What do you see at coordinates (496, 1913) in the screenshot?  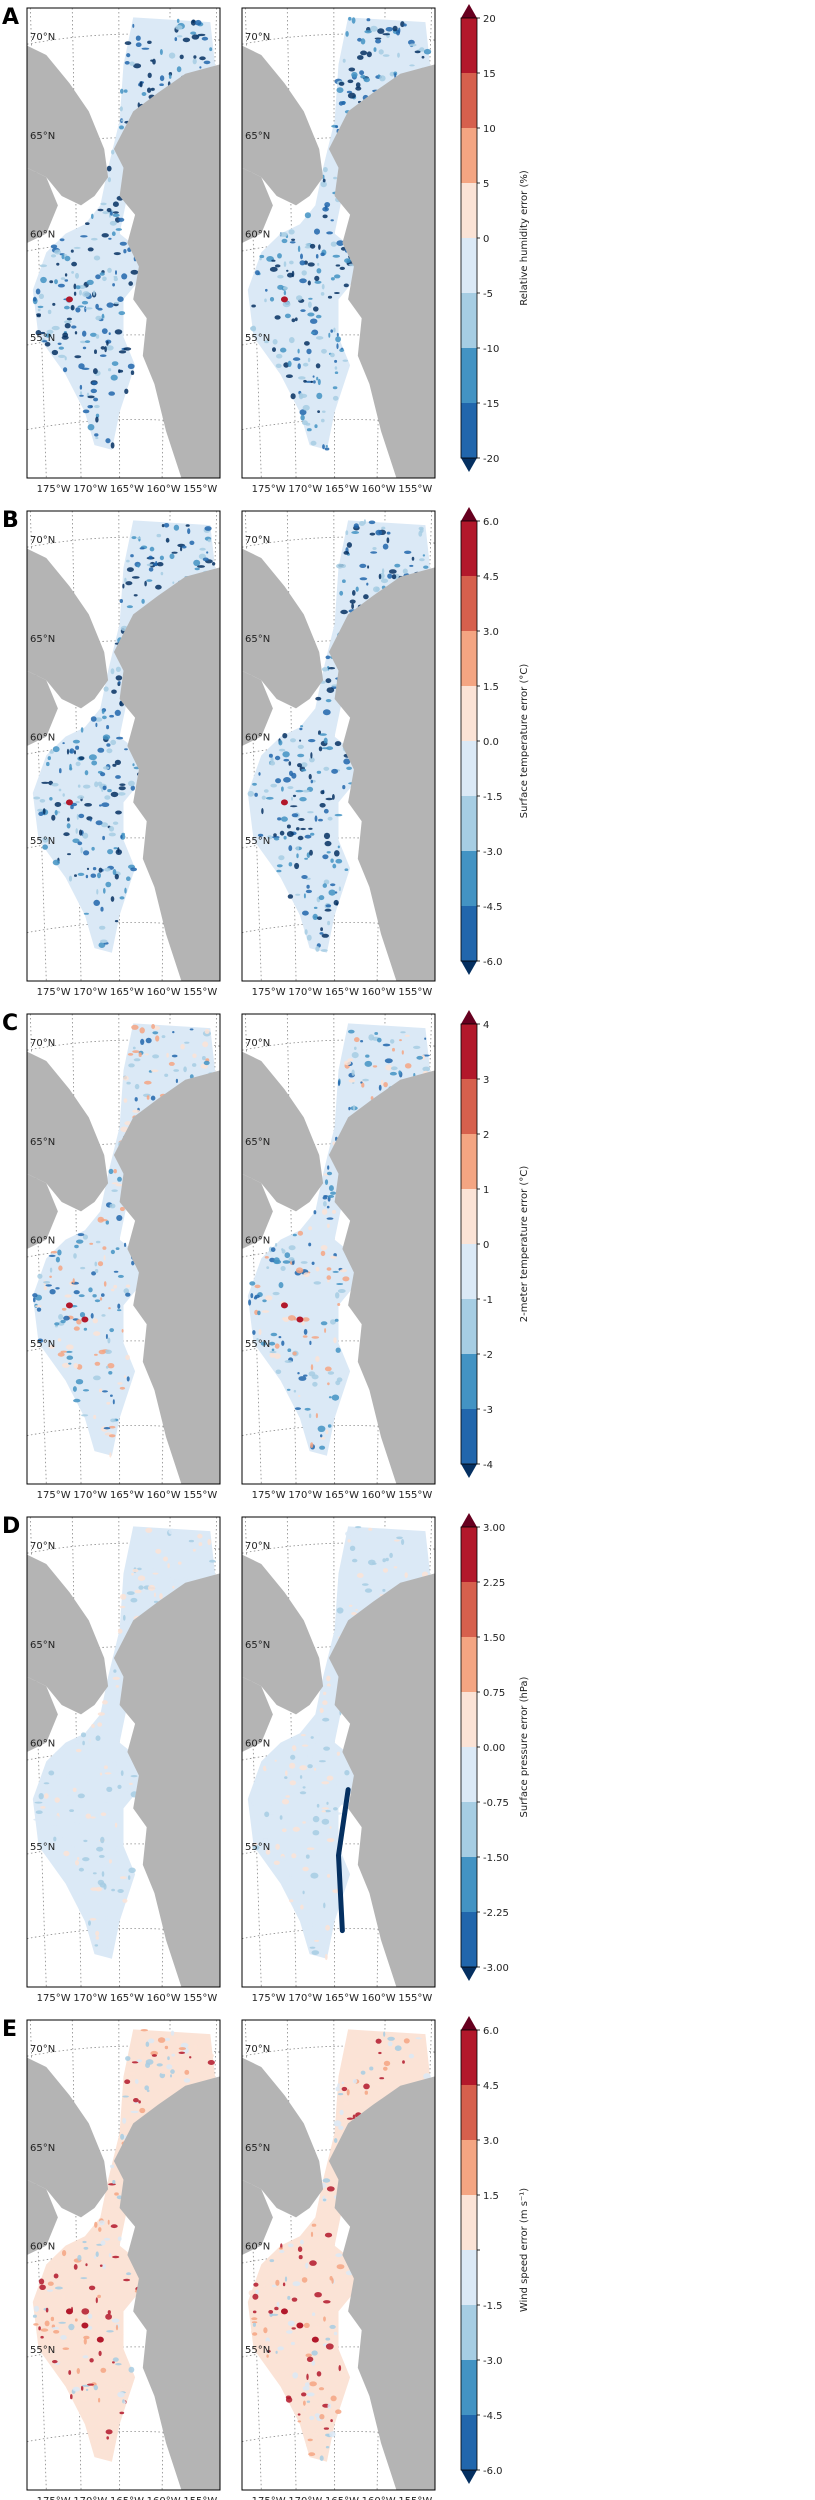 I see `colorbar-tick-label: -2.25` at bounding box center [496, 1913].